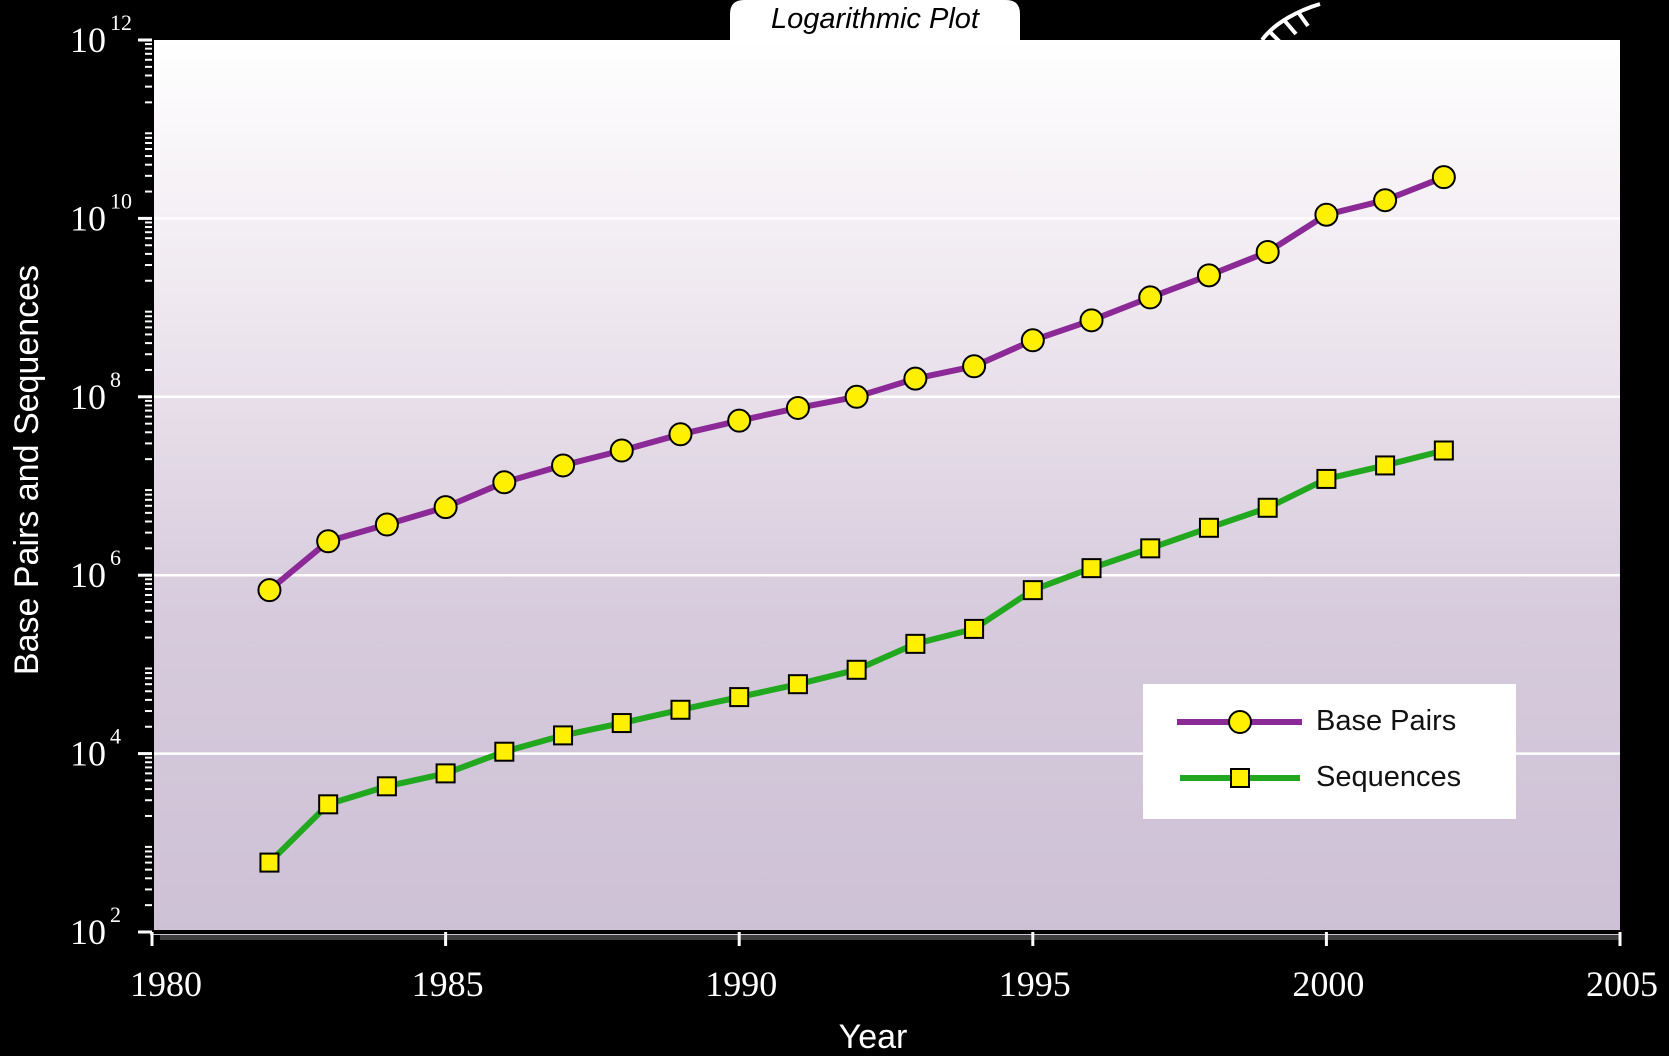  Describe the element at coordinates (121, 22) in the screenshot. I see `y-tick-exponent: 12` at that location.